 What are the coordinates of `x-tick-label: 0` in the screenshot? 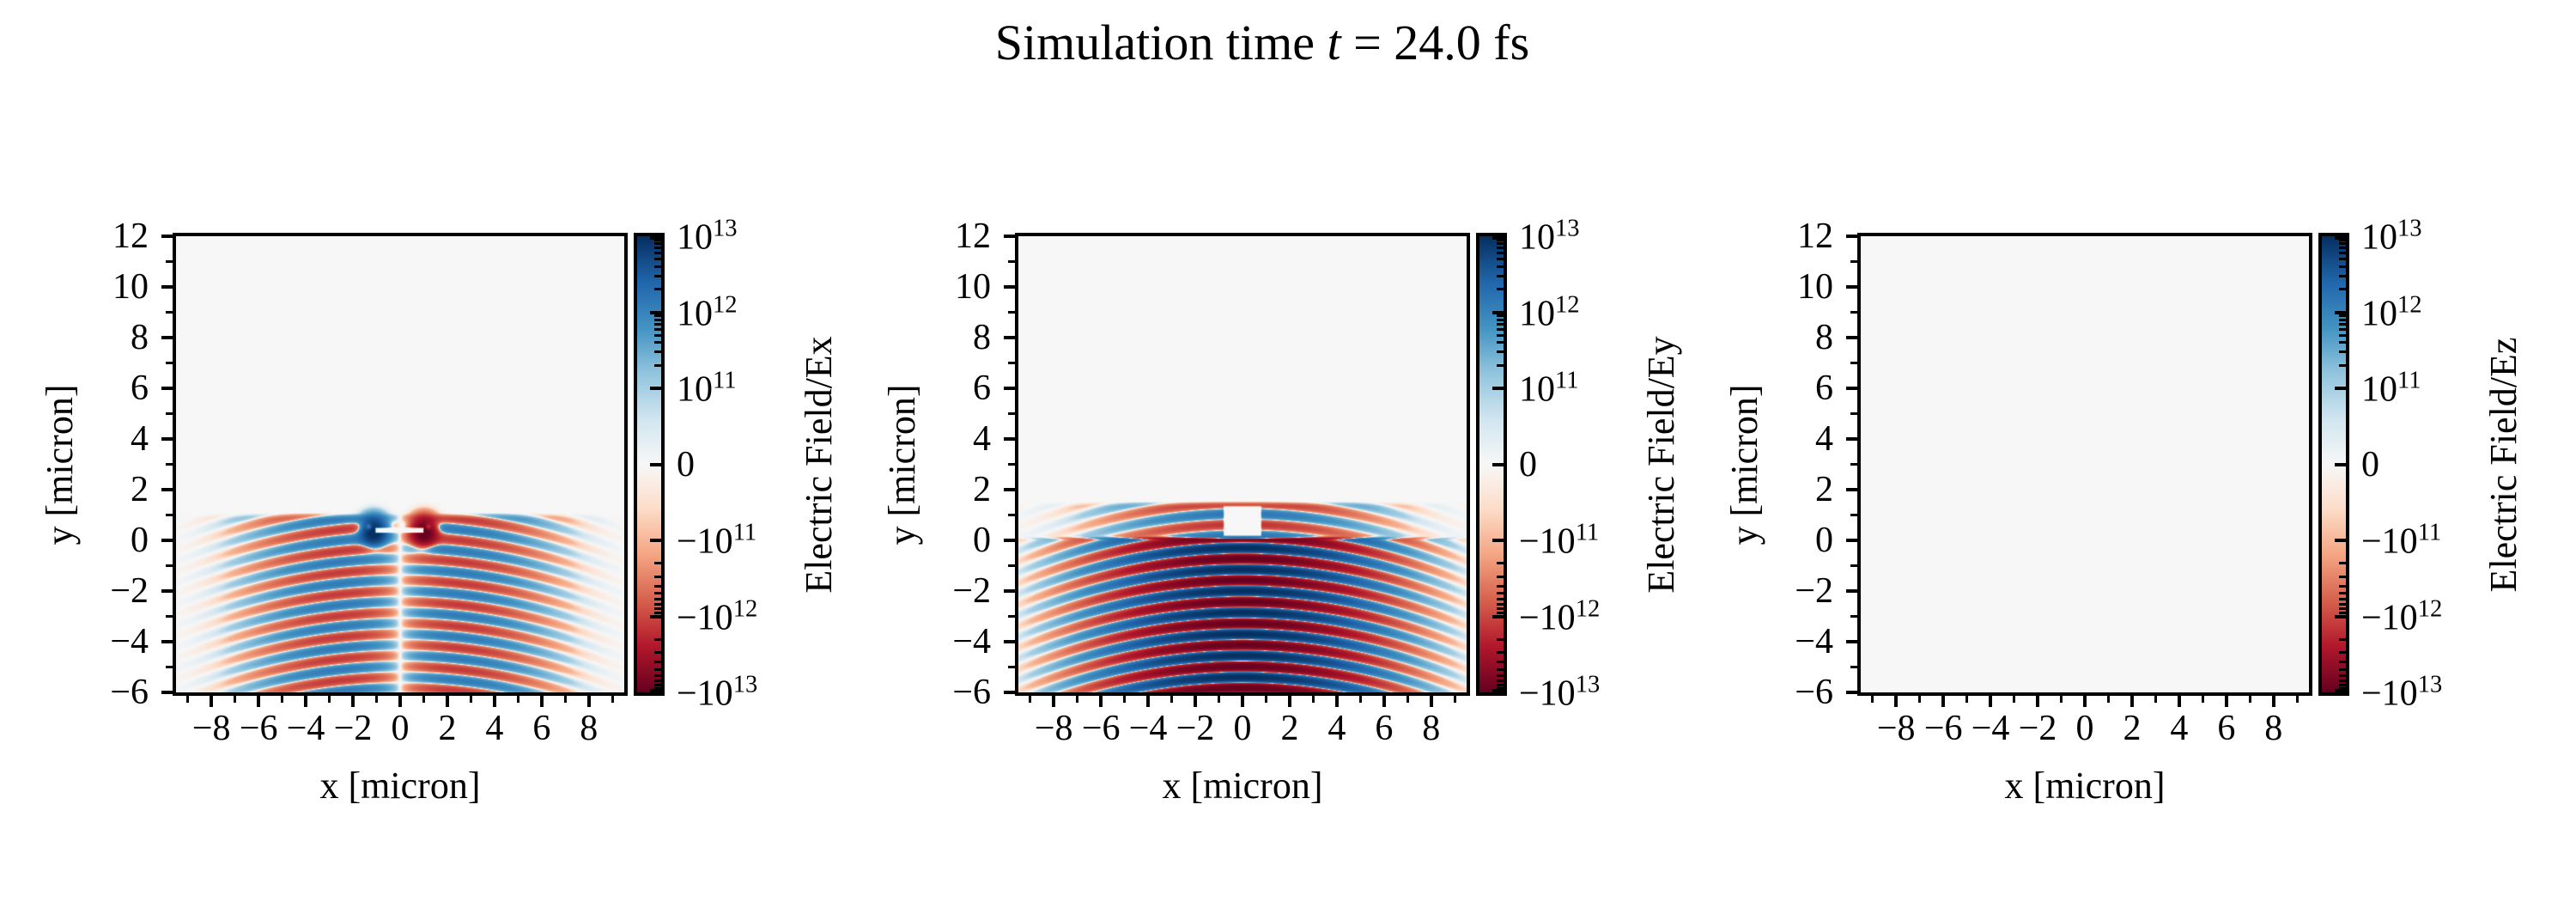 It's located at (1243, 728).